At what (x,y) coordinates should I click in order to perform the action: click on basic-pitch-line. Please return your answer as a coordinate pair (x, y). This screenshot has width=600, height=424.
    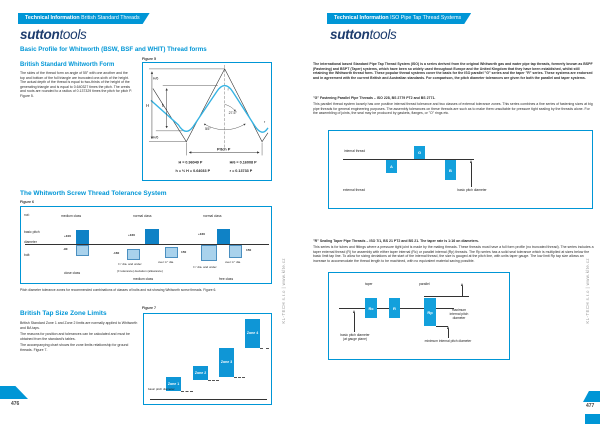
    Looking at the image, I should click on (147, 244).